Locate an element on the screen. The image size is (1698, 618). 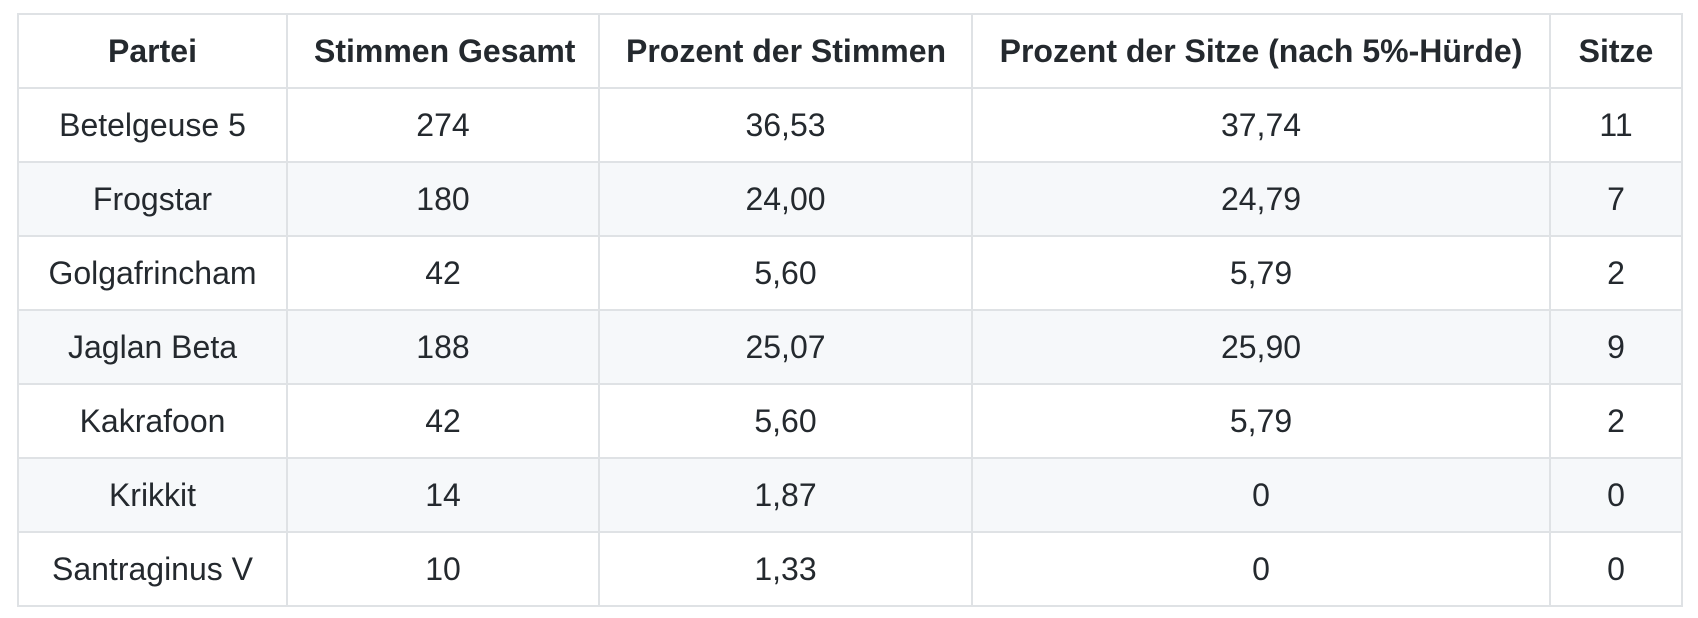
cell-prozent-der-sitze: 37,74 is located at coordinates (1261, 125).